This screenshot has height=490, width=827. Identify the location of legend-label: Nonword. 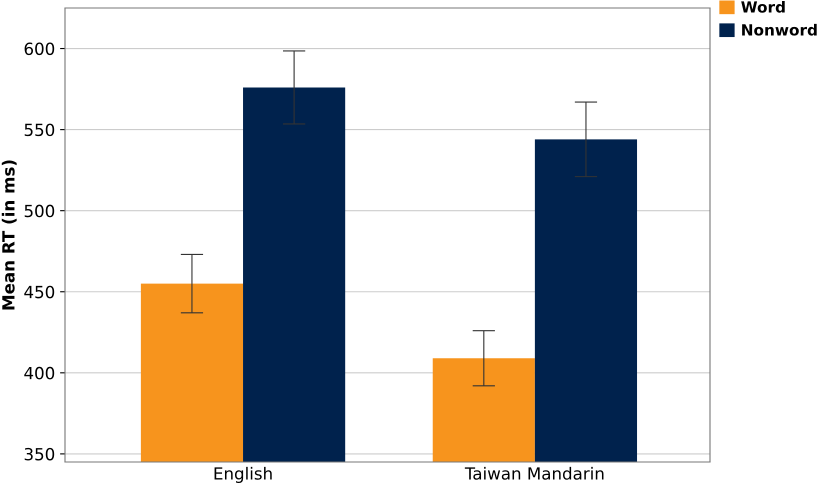
(779, 30).